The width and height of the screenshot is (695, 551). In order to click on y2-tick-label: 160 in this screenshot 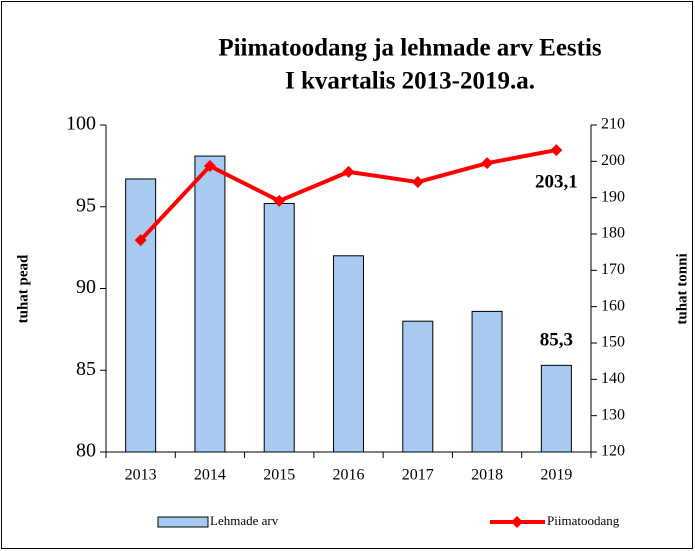, I will do `click(613, 305)`.